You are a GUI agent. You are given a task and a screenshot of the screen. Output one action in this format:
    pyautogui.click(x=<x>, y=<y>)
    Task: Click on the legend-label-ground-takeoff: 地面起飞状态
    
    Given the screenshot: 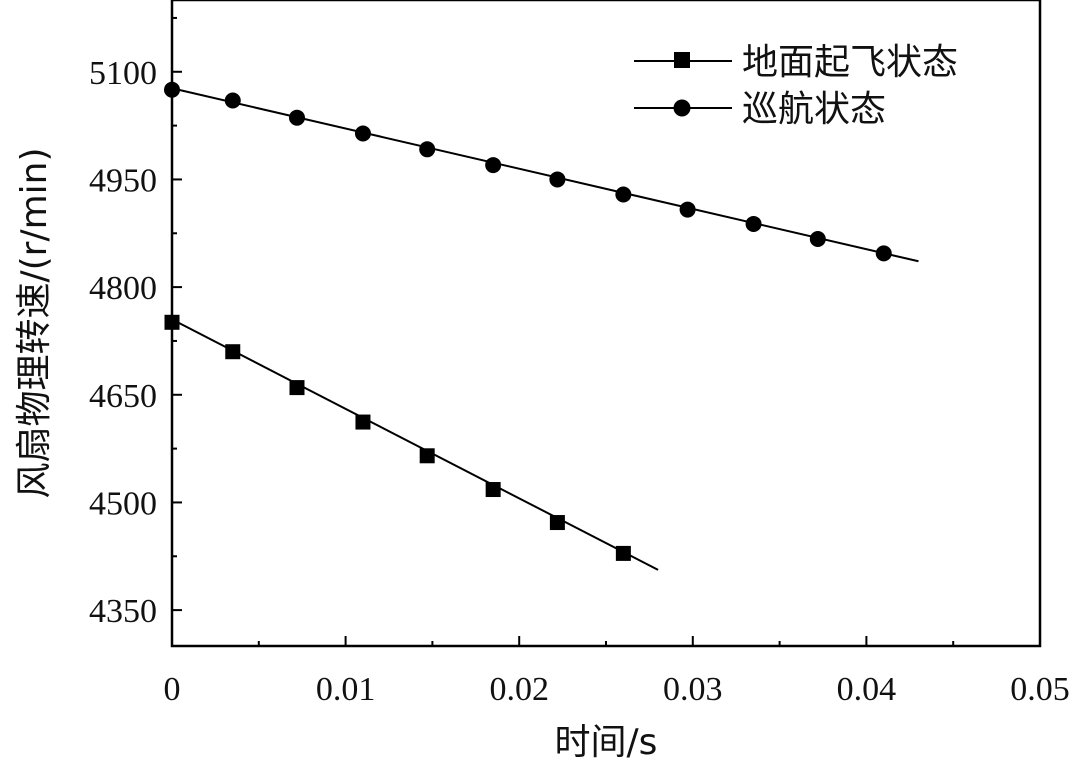 What is the action you would take?
    pyautogui.click(x=850, y=62)
    